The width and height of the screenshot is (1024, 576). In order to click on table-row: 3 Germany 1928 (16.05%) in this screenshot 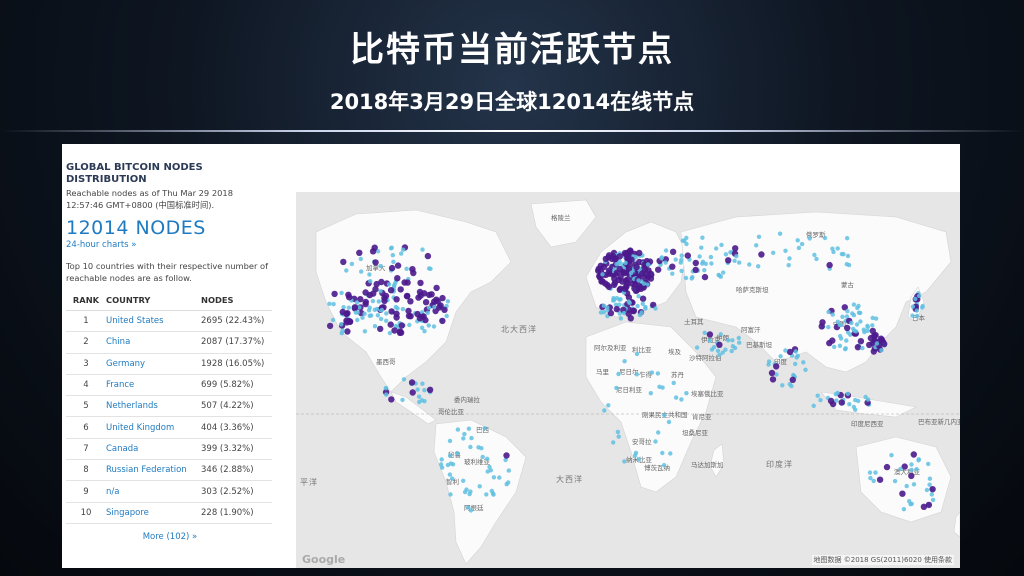, I will do `click(169, 364)`.